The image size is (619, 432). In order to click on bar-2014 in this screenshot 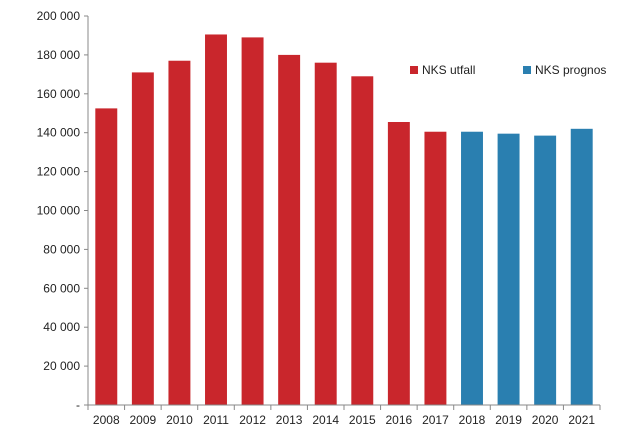, I will do `click(325, 234)`.